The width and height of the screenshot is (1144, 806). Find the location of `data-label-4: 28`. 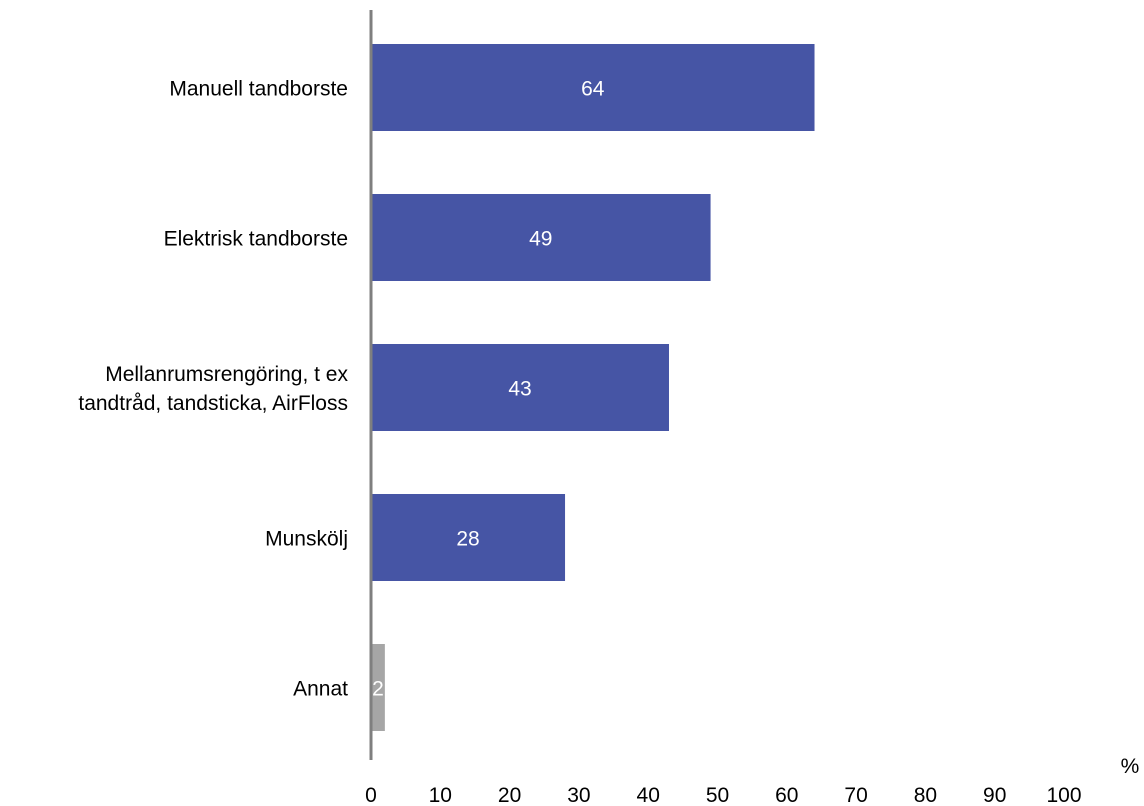

data-label-4: 28 is located at coordinates (467, 539).